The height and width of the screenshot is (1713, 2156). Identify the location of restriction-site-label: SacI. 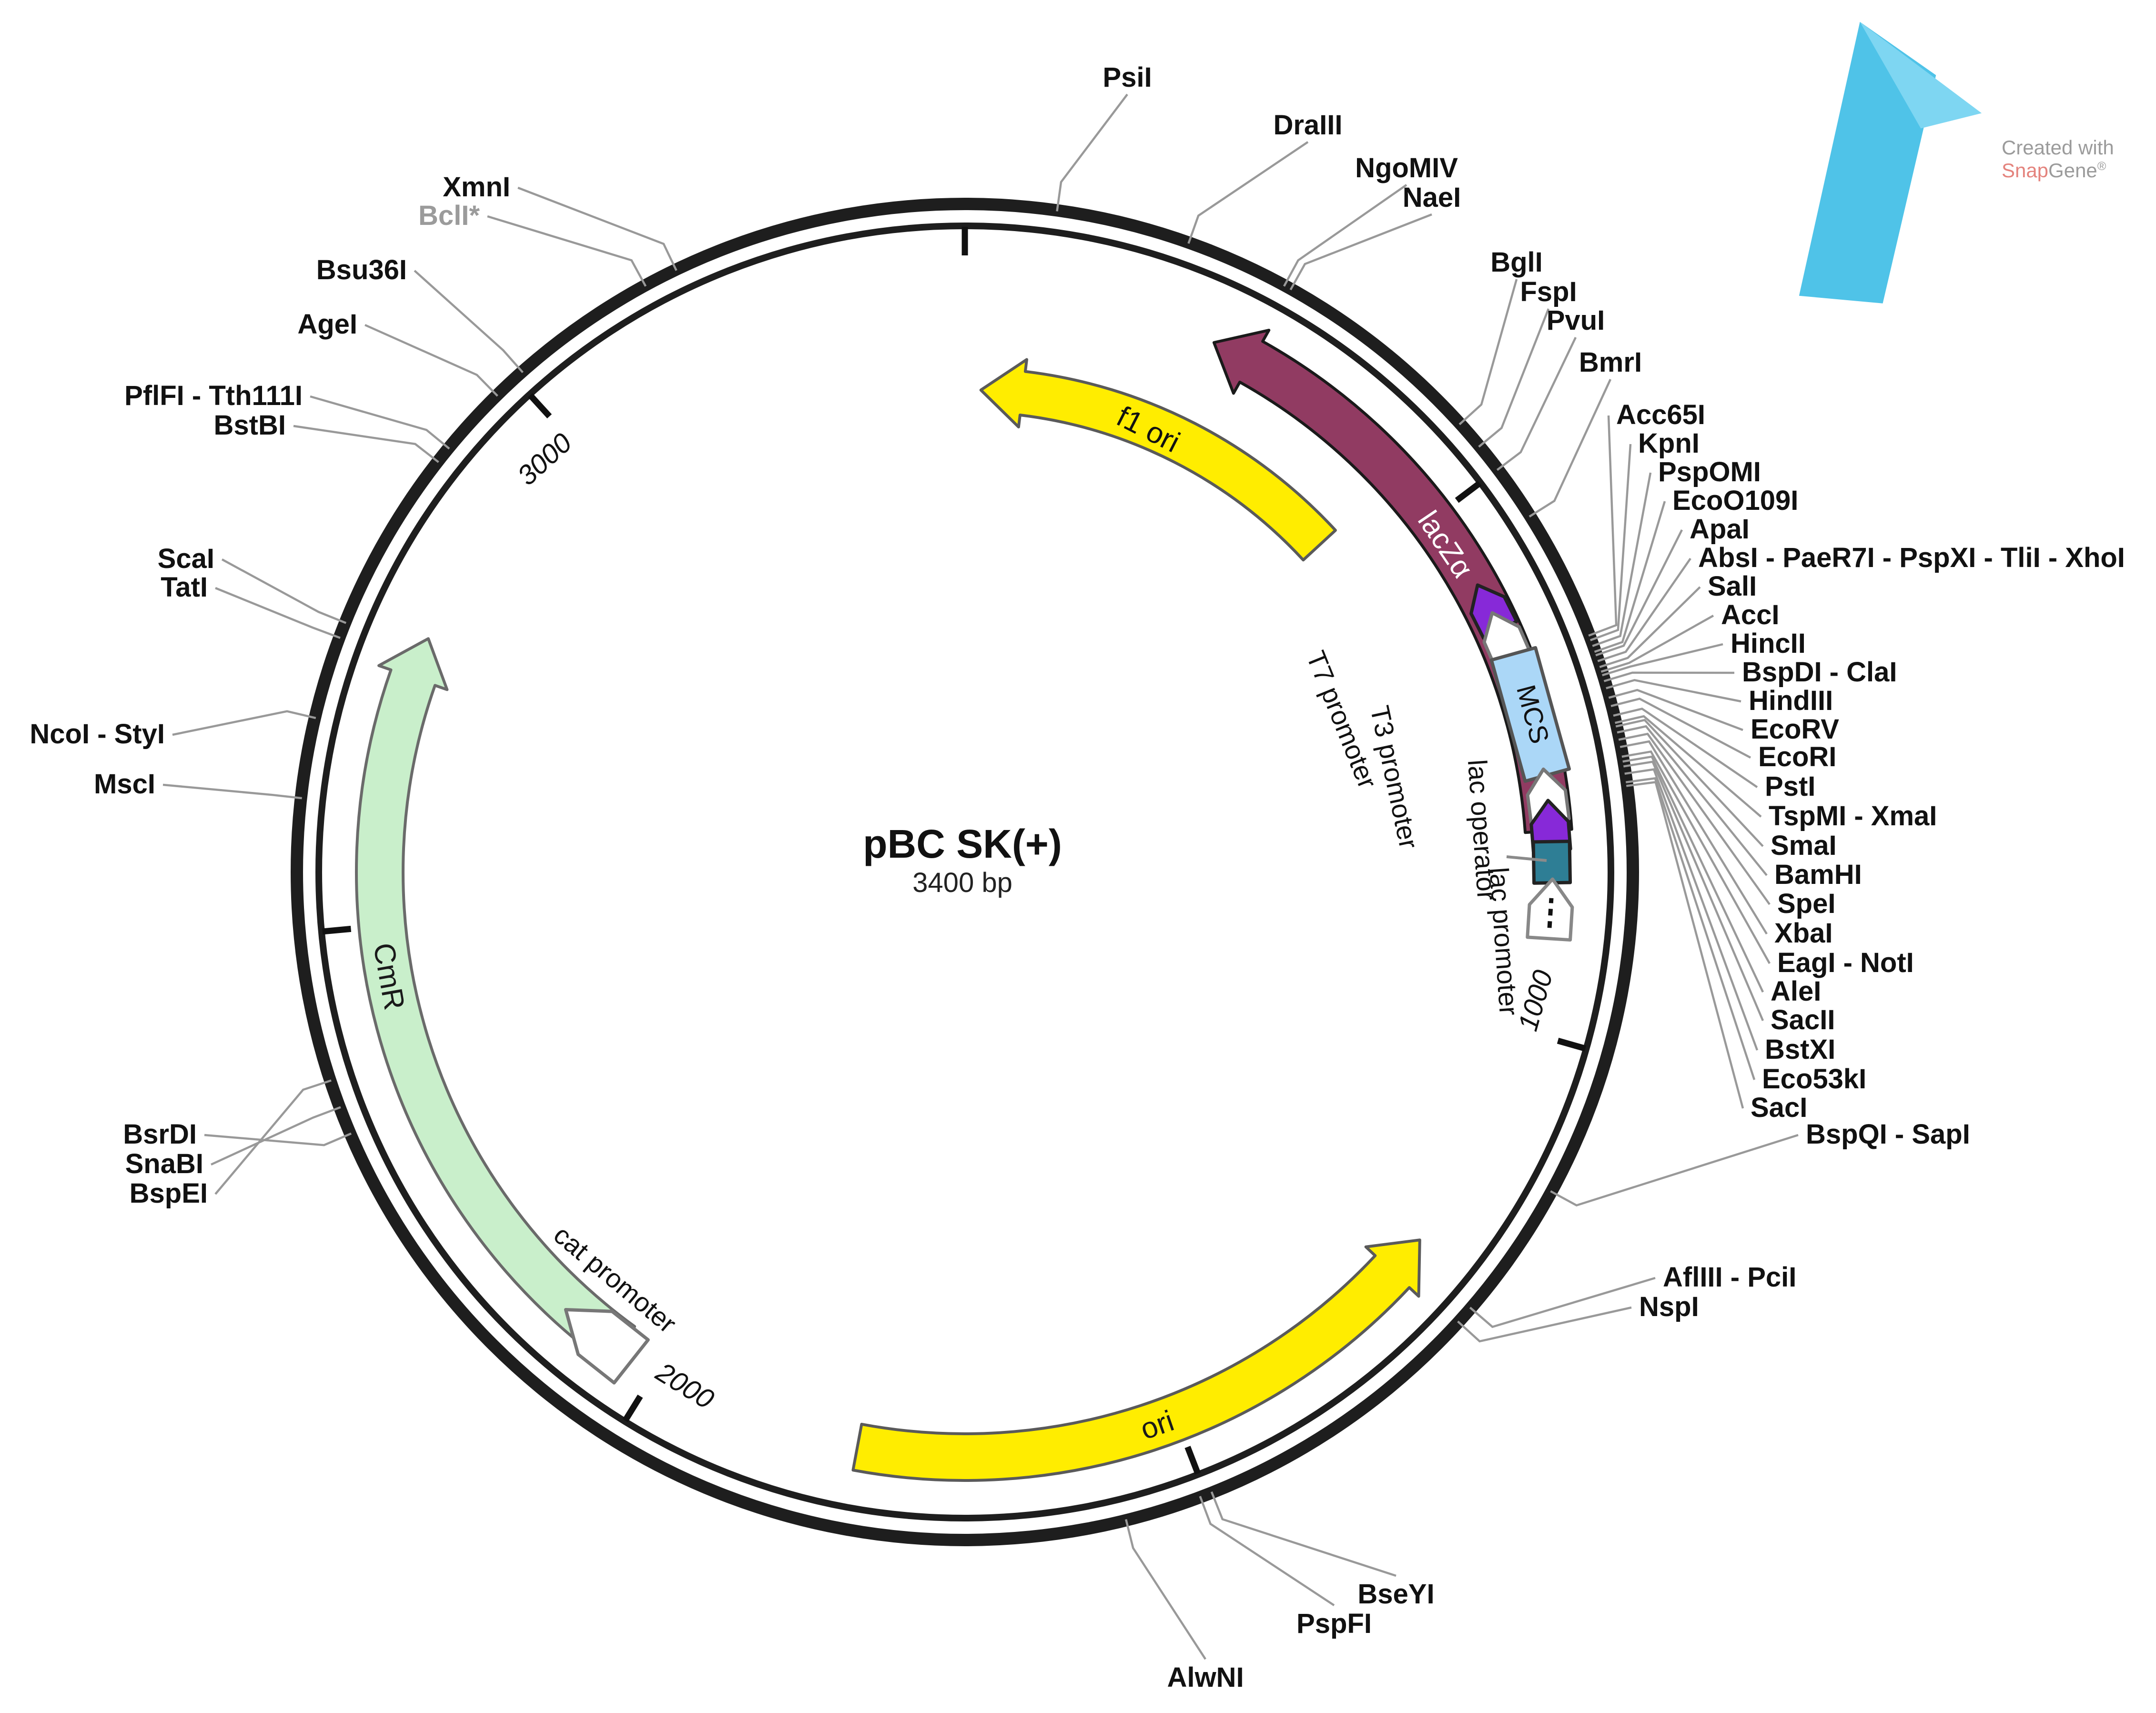
(1779, 1107).